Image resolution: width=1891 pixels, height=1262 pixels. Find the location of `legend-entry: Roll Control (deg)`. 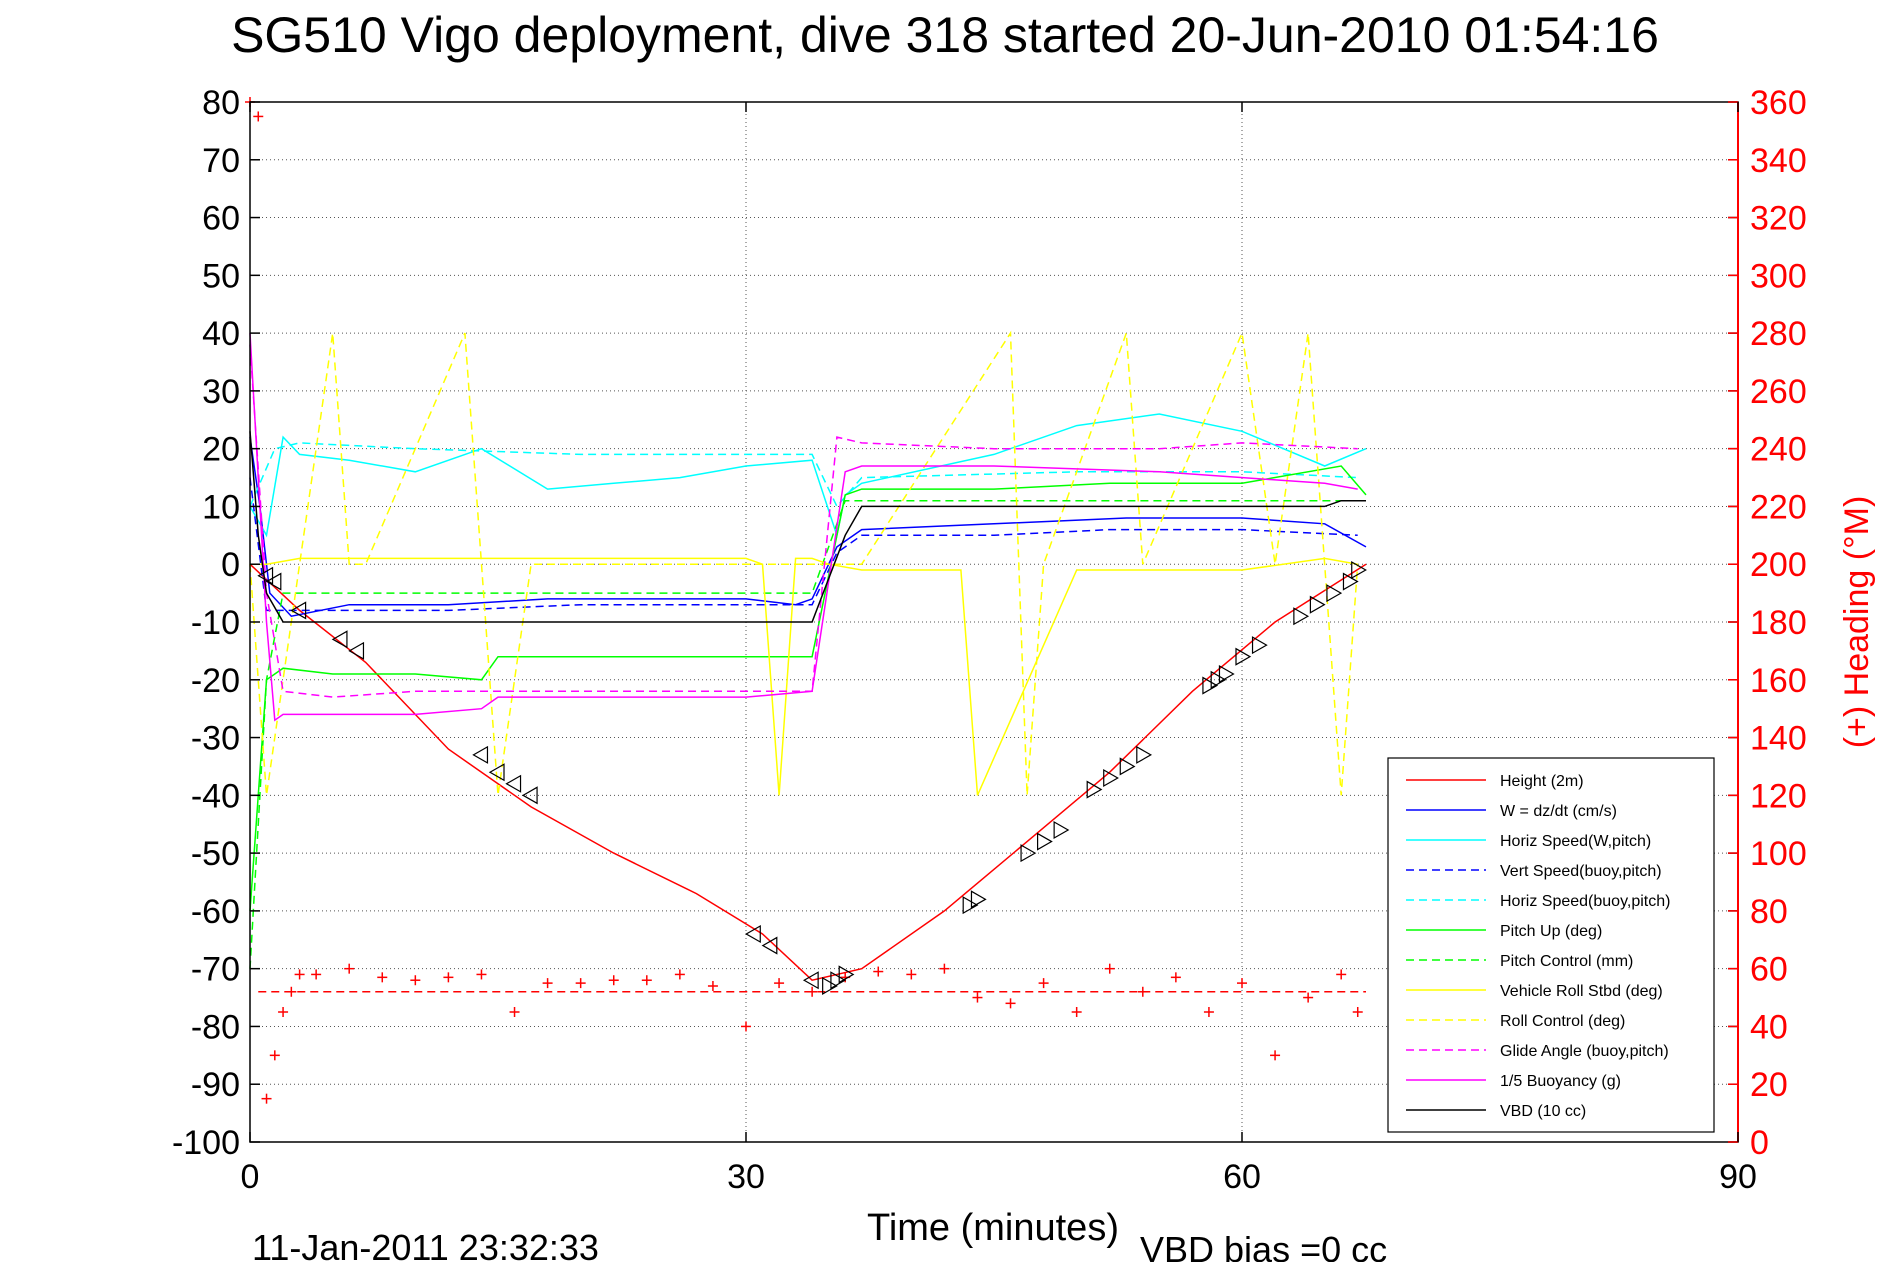

legend-entry: Roll Control (deg) is located at coordinates (1562, 1021).